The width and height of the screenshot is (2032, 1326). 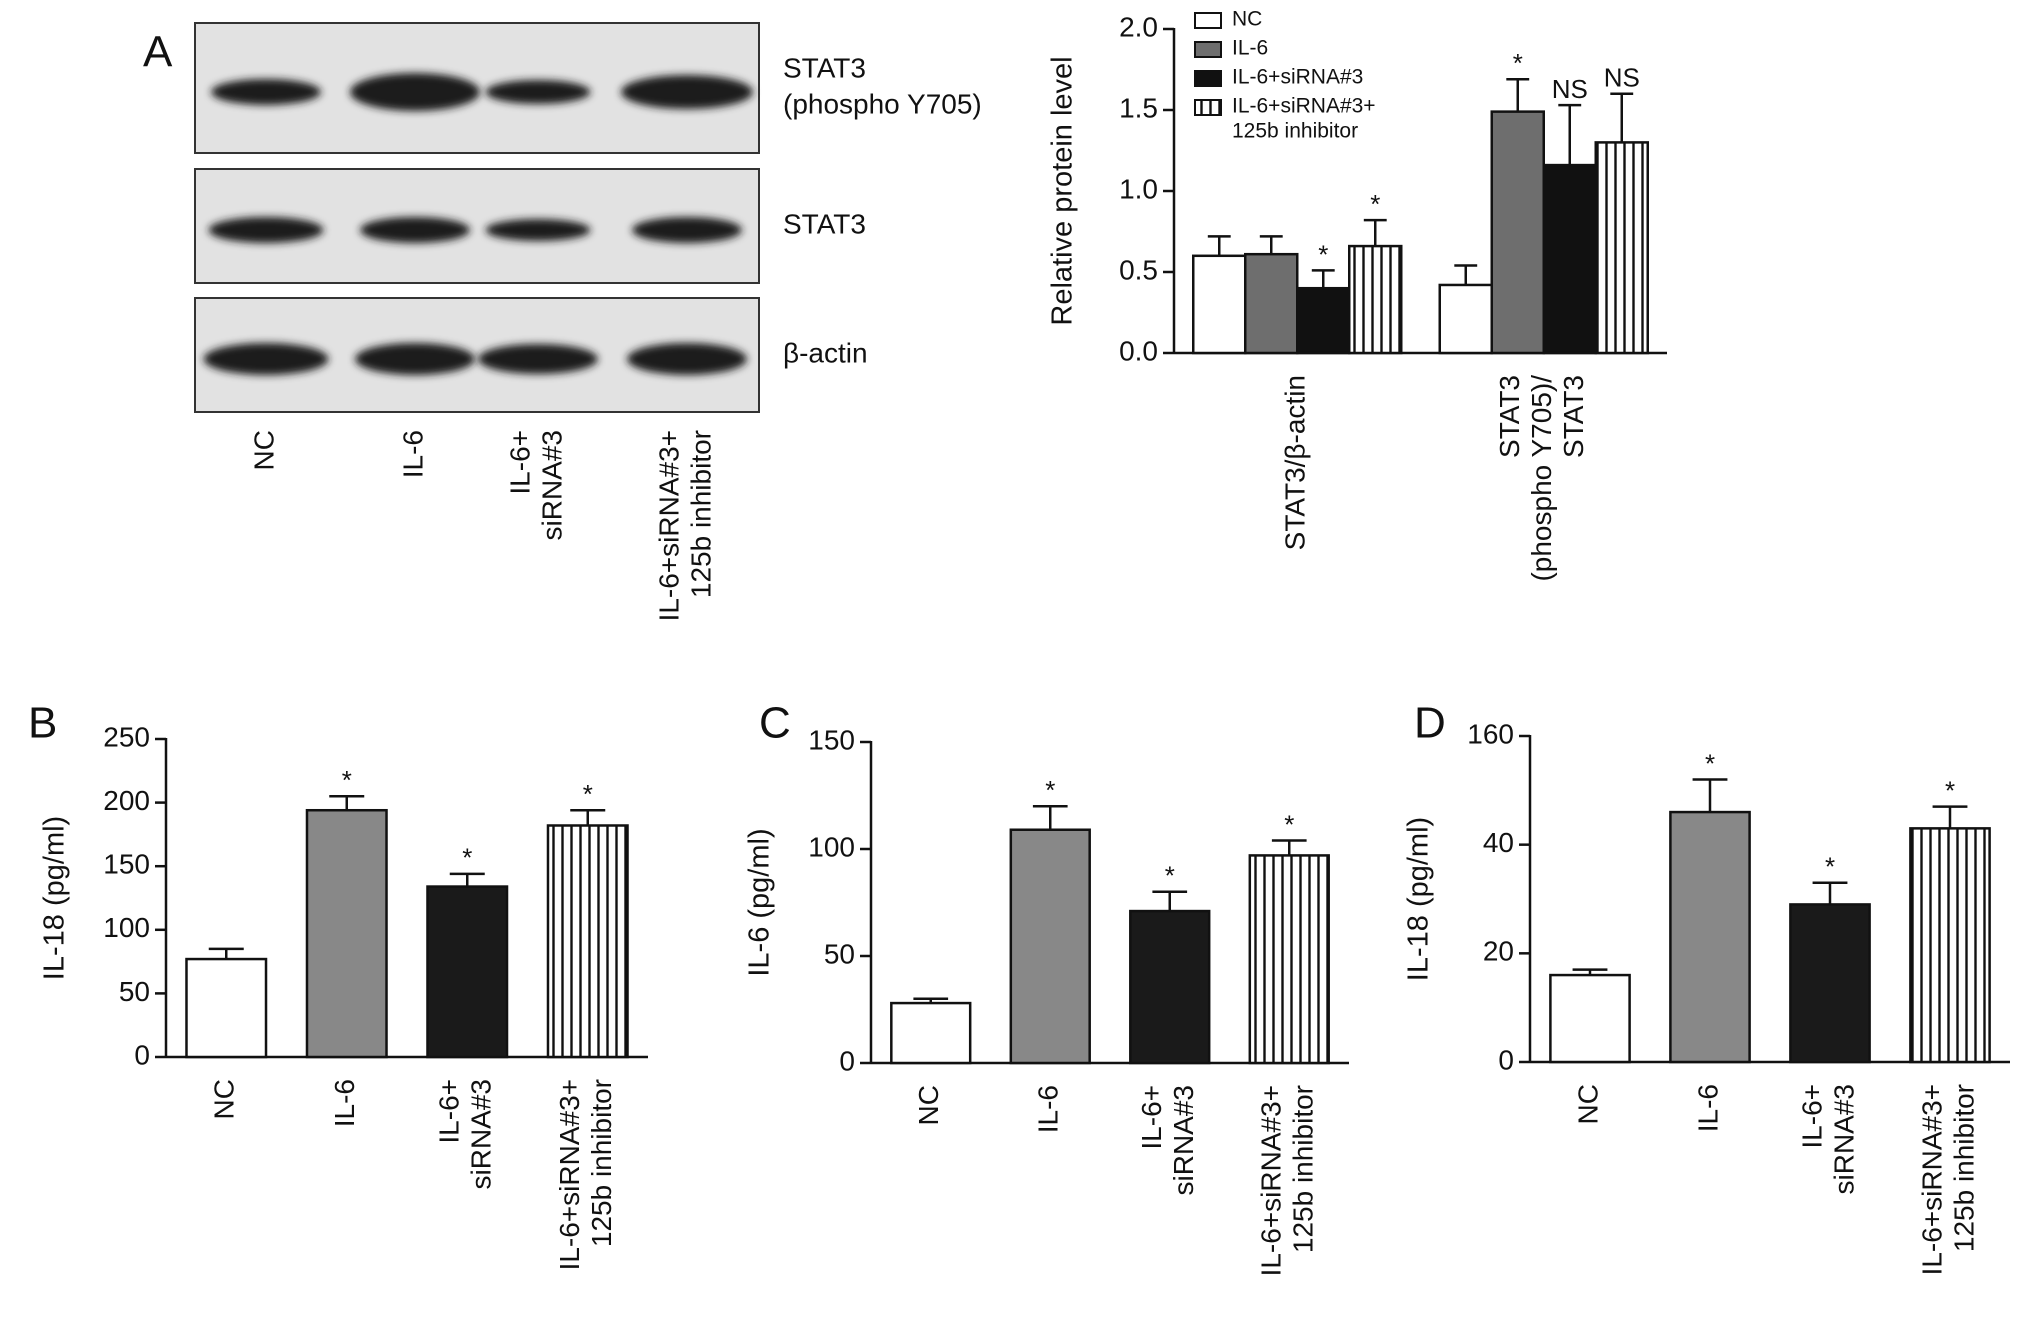 I want to click on y-axis-title: Relative protein level, so click(x=1063, y=190).